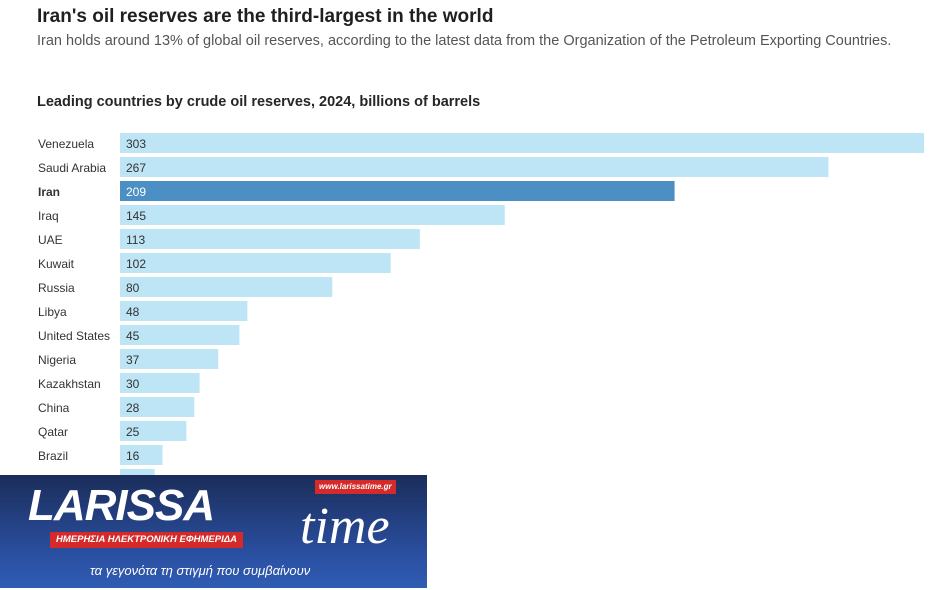  I want to click on bar-libya, so click(184, 311).